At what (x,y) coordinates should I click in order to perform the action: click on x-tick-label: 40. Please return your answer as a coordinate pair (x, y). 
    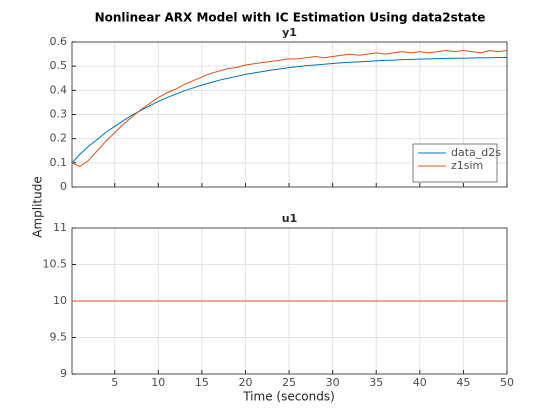
    Looking at the image, I should click on (420, 382).